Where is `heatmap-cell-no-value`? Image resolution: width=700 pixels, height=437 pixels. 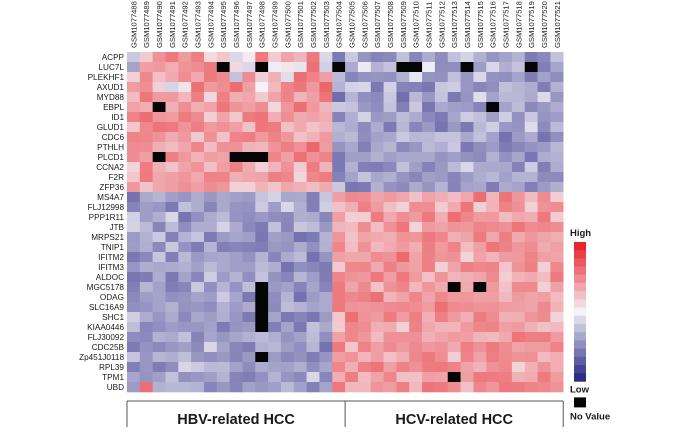 heatmap-cell-no-value is located at coordinates (403, 67).